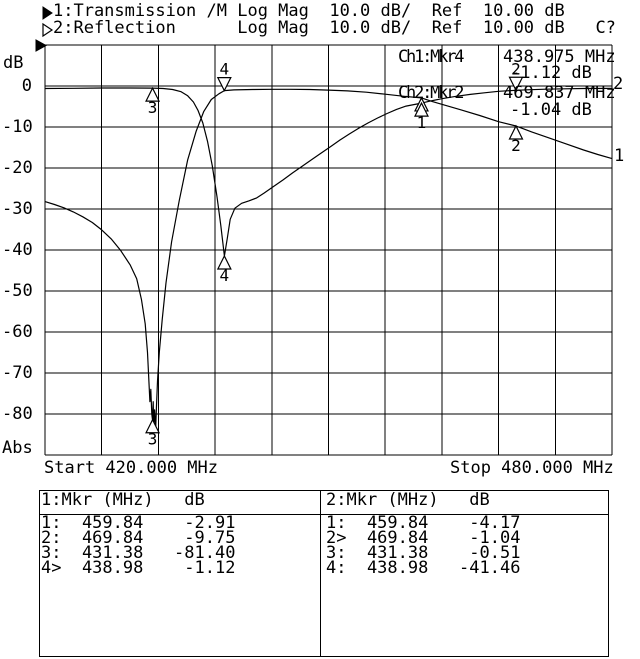  What do you see at coordinates (131, 468) in the screenshot?
I see `start-frequency-label: Start 420.000 MHz` at bounding box center [131, 468].